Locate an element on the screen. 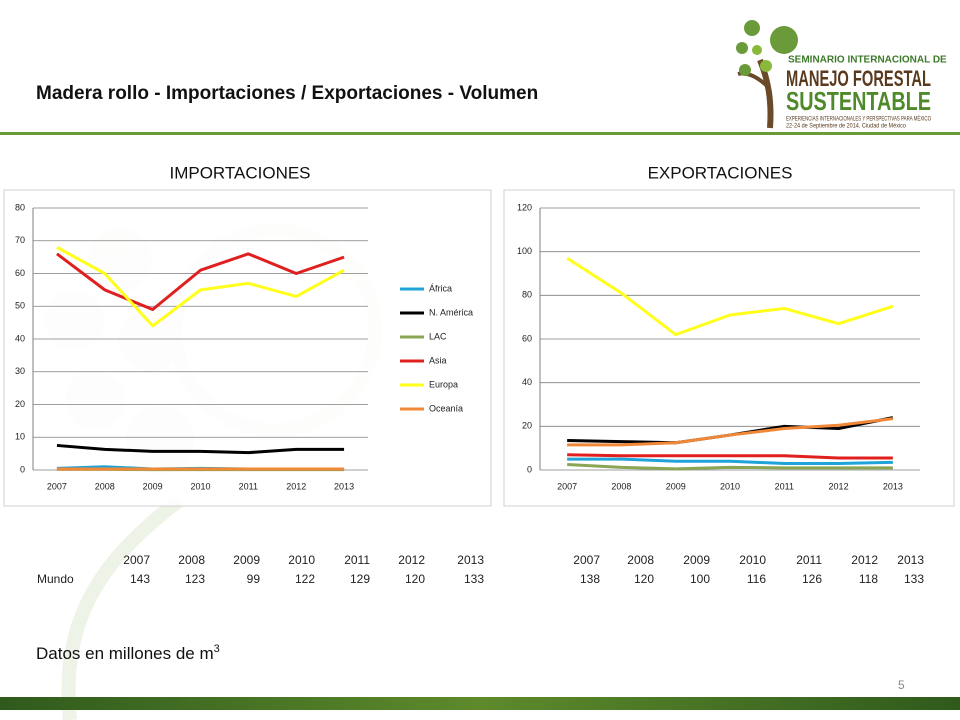  footnote: Datos en millones de m3 is located at coordinates (128, 653).